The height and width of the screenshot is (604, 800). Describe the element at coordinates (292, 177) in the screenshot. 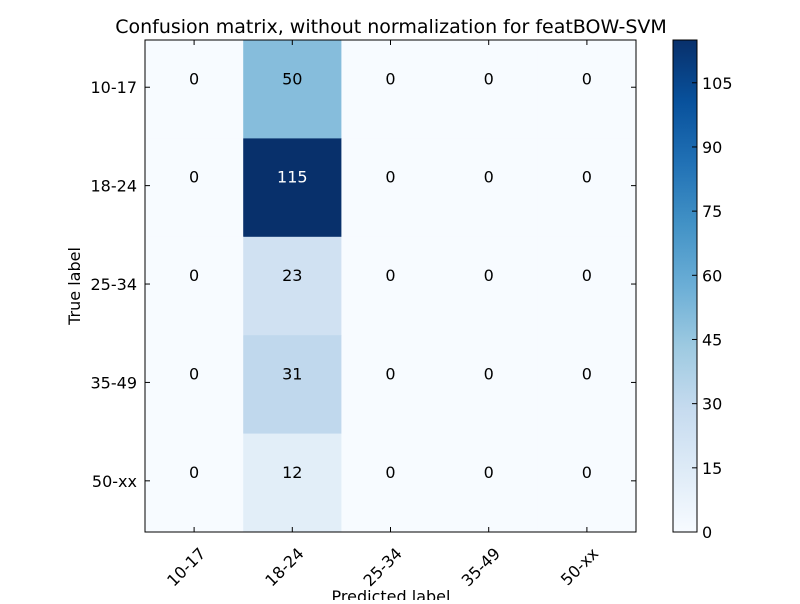

I see `cell-value-label: 115` at that location.